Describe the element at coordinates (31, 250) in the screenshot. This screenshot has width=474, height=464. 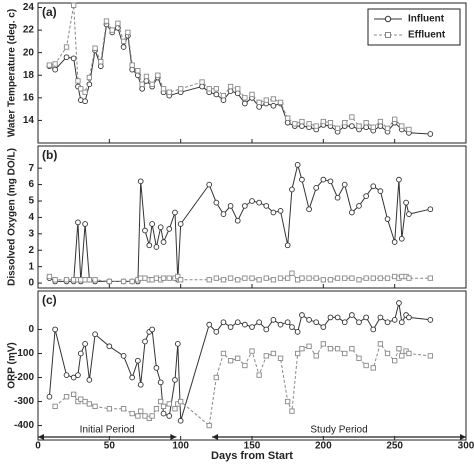
I see `y-tick-label: 2` at that location.